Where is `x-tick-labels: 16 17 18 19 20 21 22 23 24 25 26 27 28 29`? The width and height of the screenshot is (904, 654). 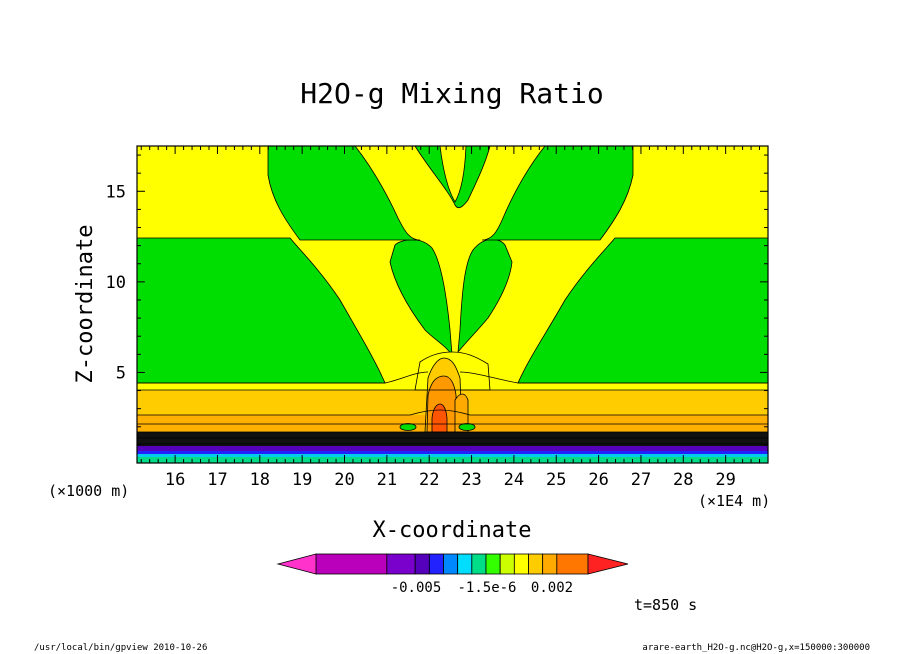 x-tick-labels: 16 17 18 19 20 21 22 23 24 25 26 27 28 29 is located at coordinates (450, 480).